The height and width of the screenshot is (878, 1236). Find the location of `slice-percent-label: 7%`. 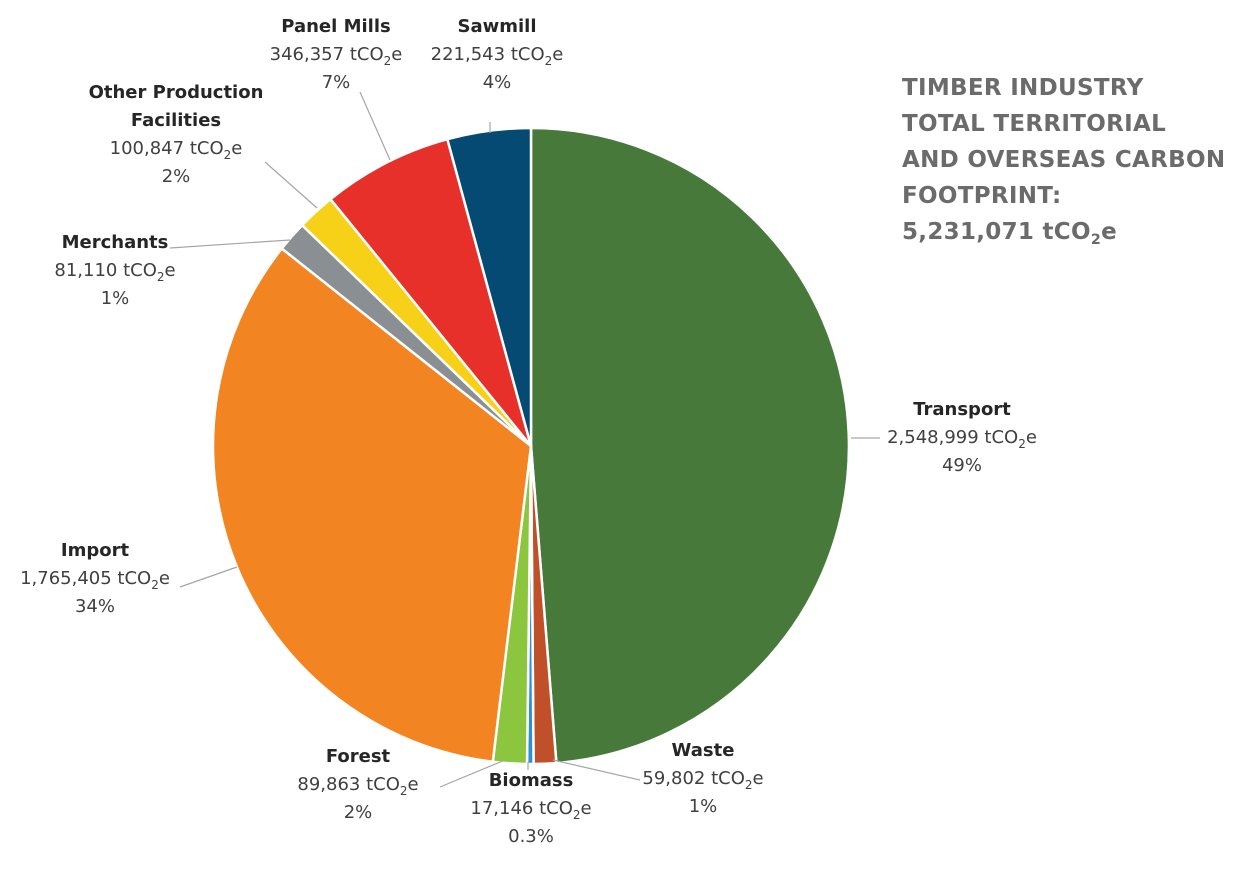

slice-percent-label: 7% is located at coordinates (336, 82).